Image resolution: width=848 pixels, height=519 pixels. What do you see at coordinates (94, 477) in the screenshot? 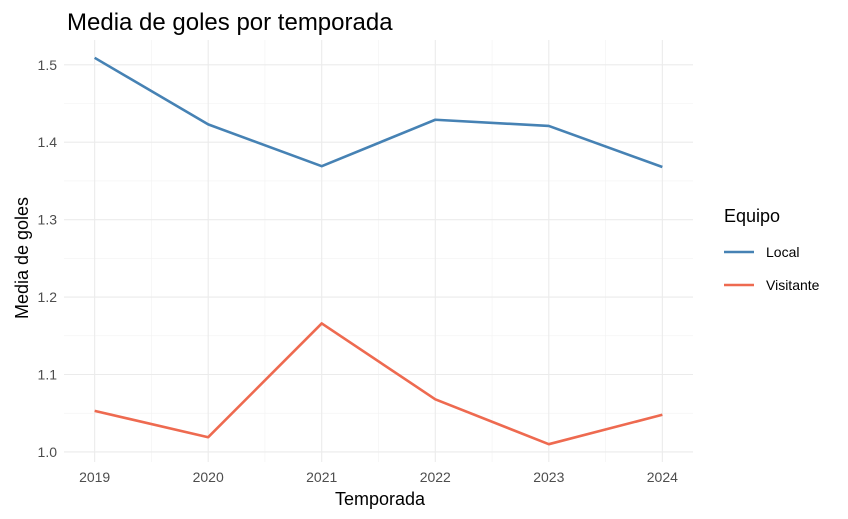
I see `x-tick-label: 2019` at bounding box center [94, 477].